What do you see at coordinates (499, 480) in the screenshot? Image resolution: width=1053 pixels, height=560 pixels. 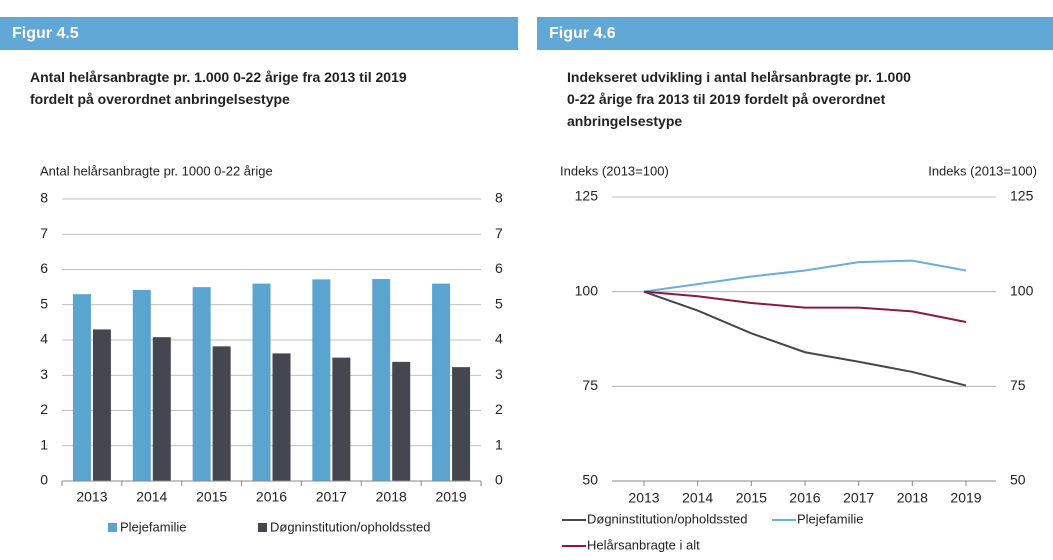 I see `y2-tick-label: 0` at bounding box center [499, 480].